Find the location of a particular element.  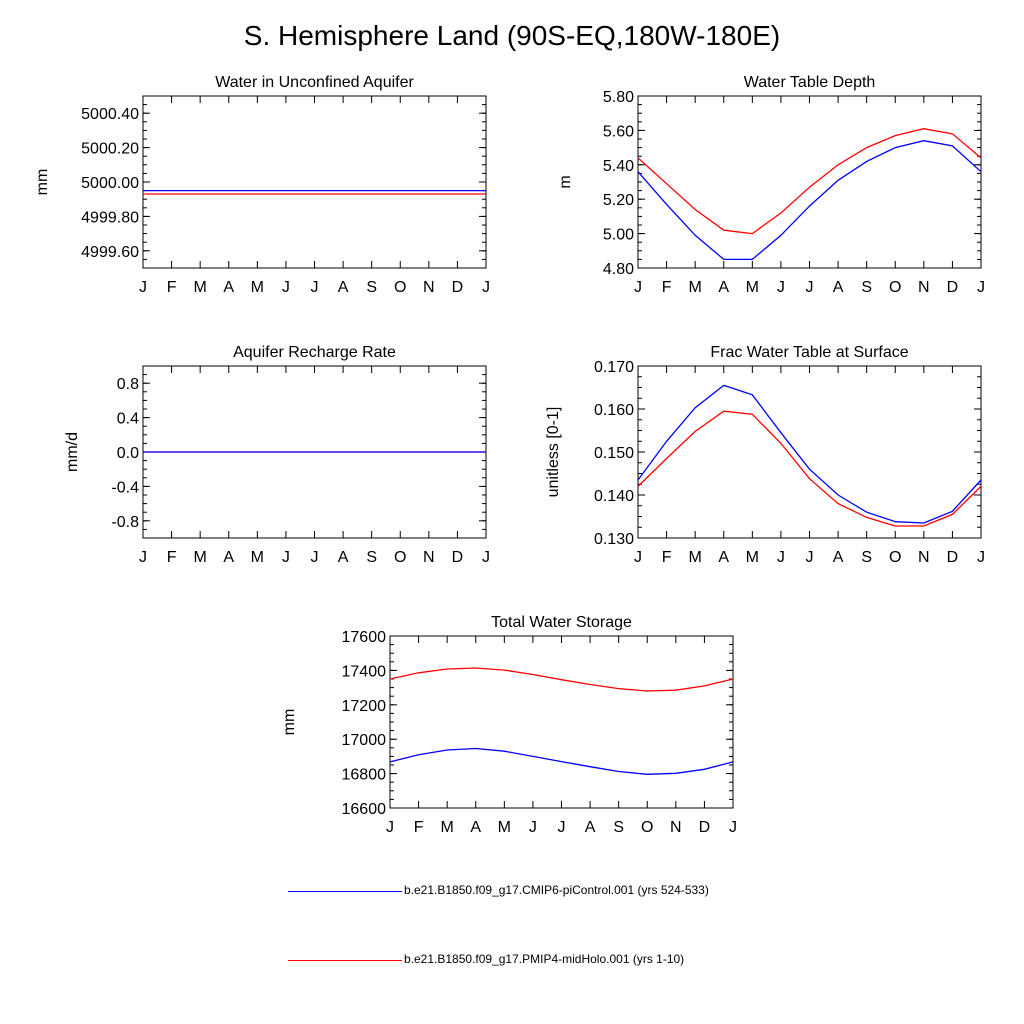

y-tick-label: 0.8 is located at coordinates (128, 384).